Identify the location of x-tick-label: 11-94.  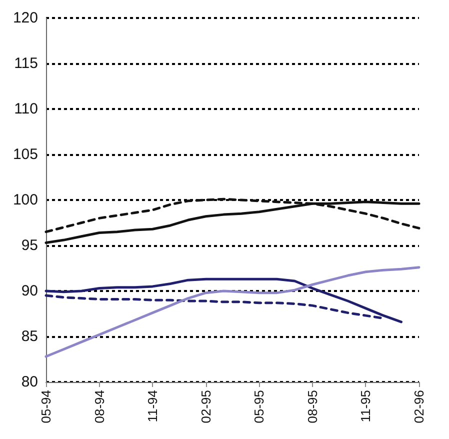
(152, 406).